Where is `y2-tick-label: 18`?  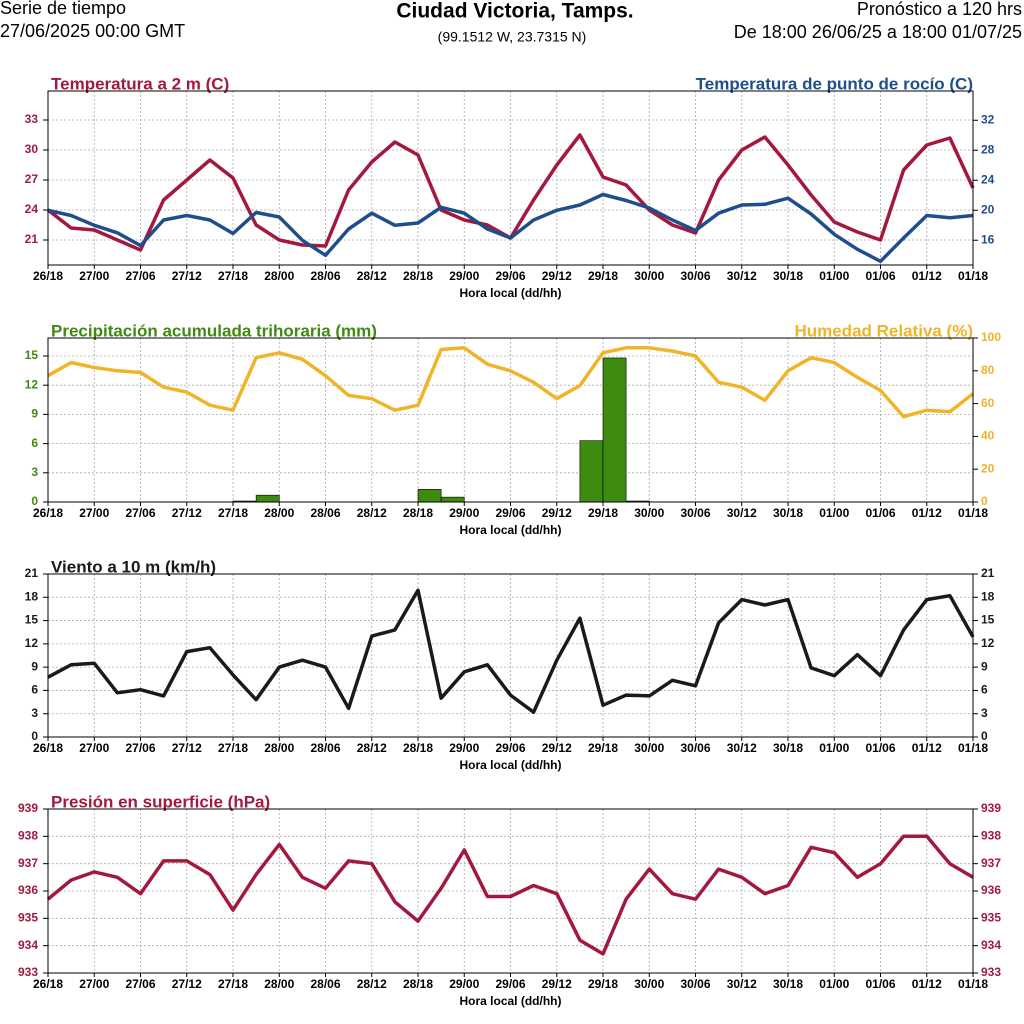 y2-tick-label: 18 is located at coordinates (988, 596).